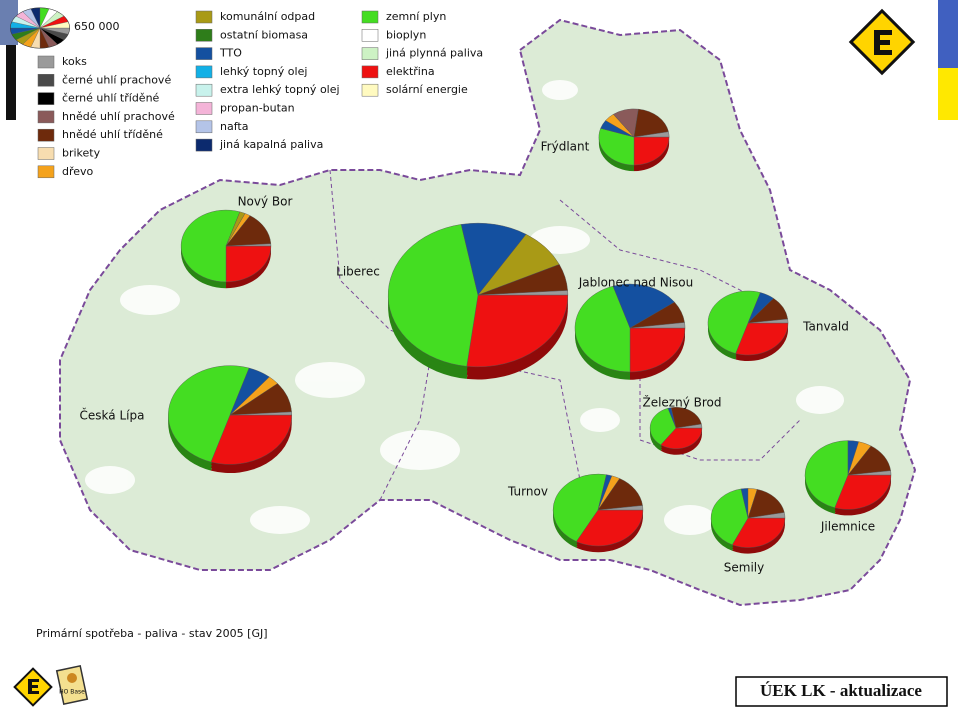 The width and height of the screenshot is (960, 715). I want to click on footer: ÚEK LK - aktualizace, so click(841, 690).